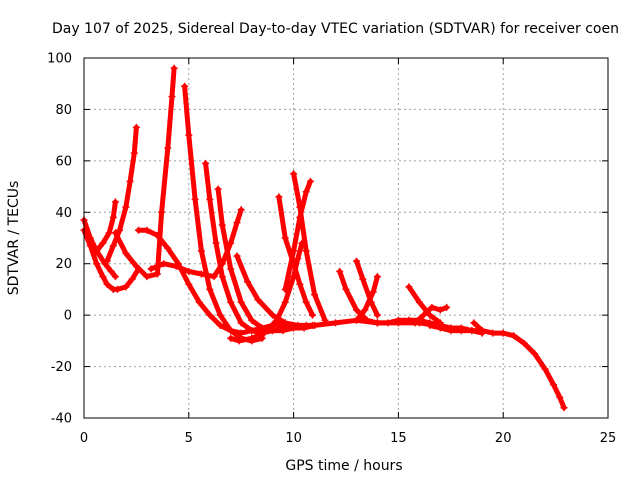 Image resolution: width=640 pixels, height=485 pixels. I want to click on x-tick-label: 10, so click(293, 438).